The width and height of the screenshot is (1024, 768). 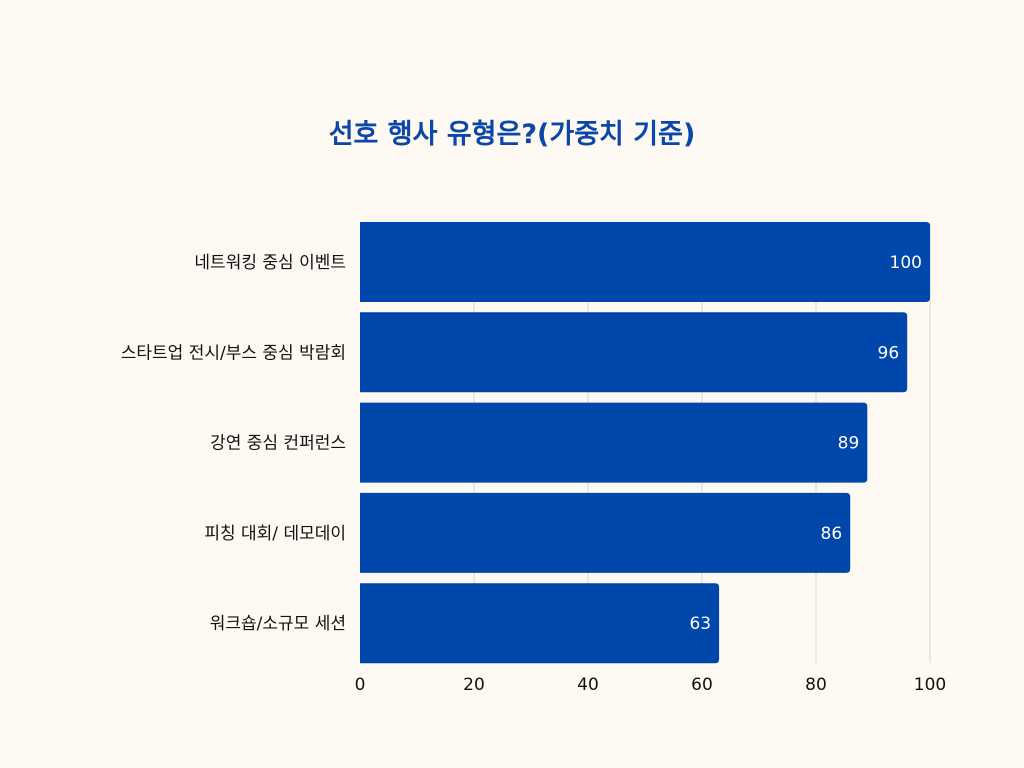 What do you see at coordinates (702, 685) in the screenshot?
I see `x-tick-label-60: 60` at bounding box center [702, 685].